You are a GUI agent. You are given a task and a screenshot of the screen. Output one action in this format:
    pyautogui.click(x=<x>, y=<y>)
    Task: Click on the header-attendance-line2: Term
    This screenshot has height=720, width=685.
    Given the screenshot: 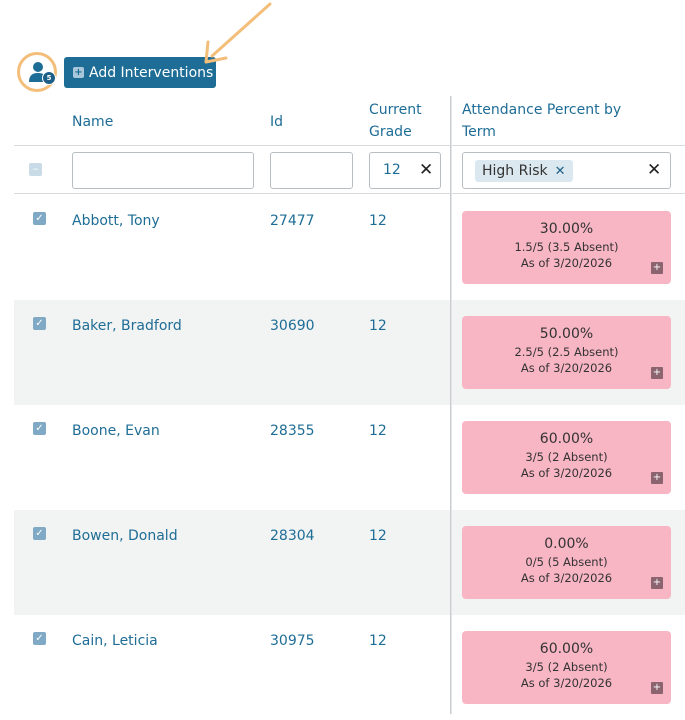 What is the action you would take?
    pyautogui.click(x=479, y=132)
    